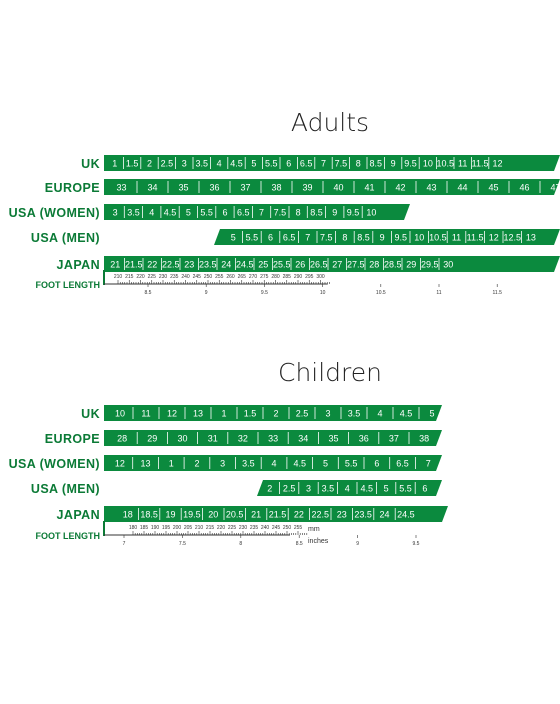 Image resolution: width=560 pixels, height=704 pixels. Describe the element at coordinates (152, 277) in the screenshot. I see `mm-tick-label: 225` at that location.